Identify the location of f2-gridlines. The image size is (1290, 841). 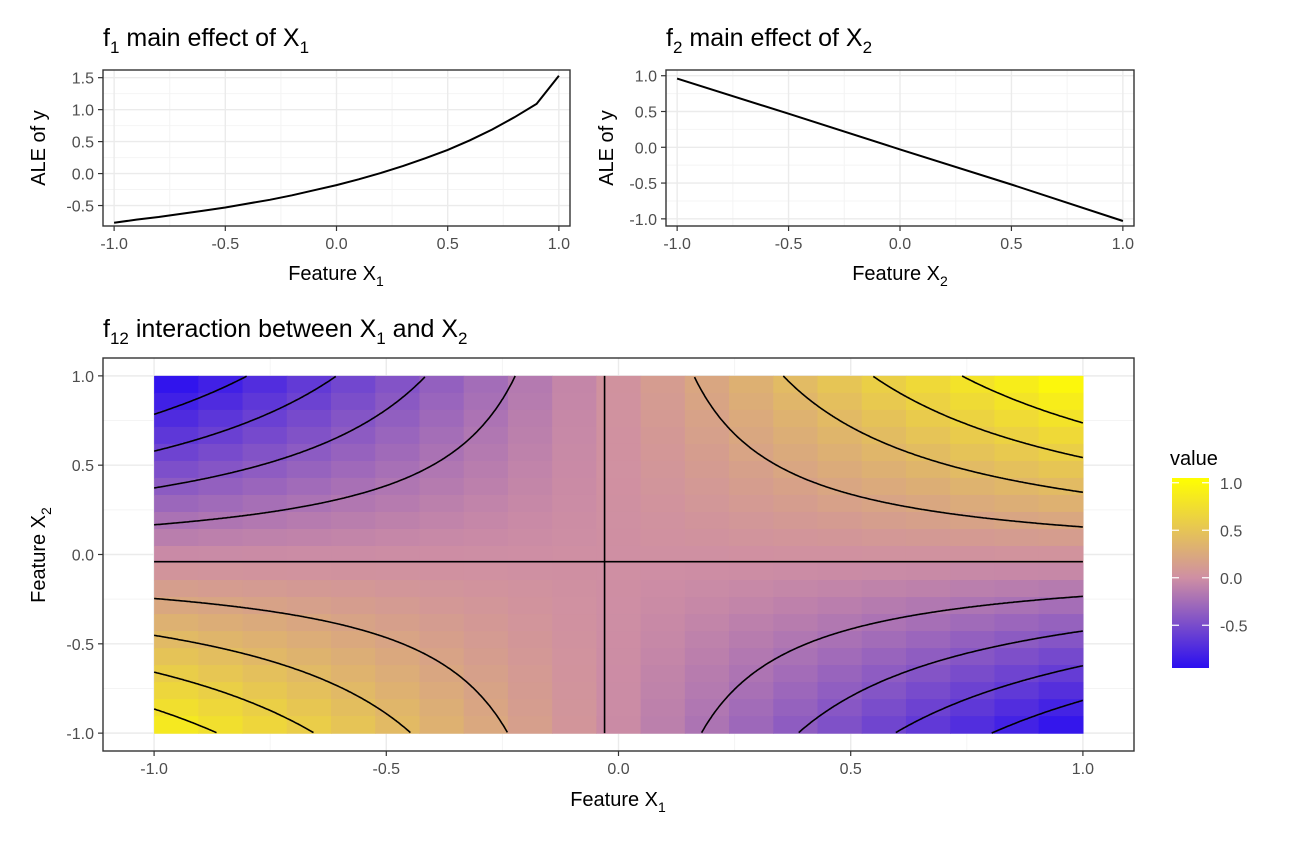
(900, 148).